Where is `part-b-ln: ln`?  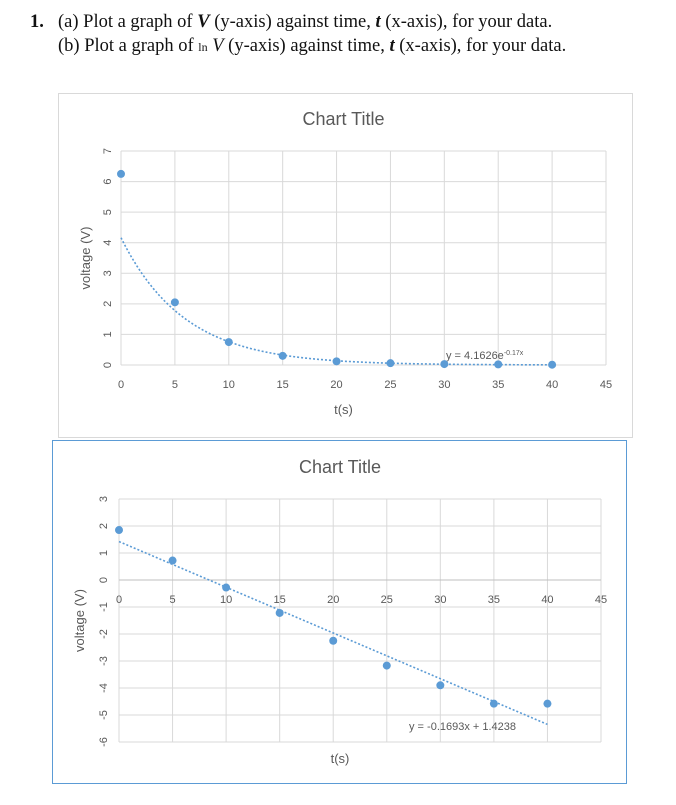
part-b-ln: ln is located at coordinates (203, 47).